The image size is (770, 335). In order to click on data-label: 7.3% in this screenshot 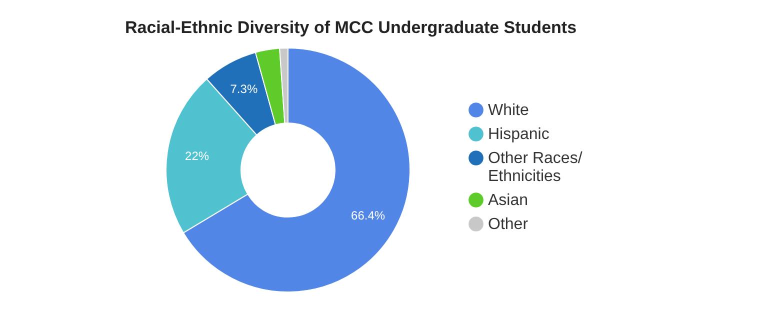, I will do `click(244, 89)`.